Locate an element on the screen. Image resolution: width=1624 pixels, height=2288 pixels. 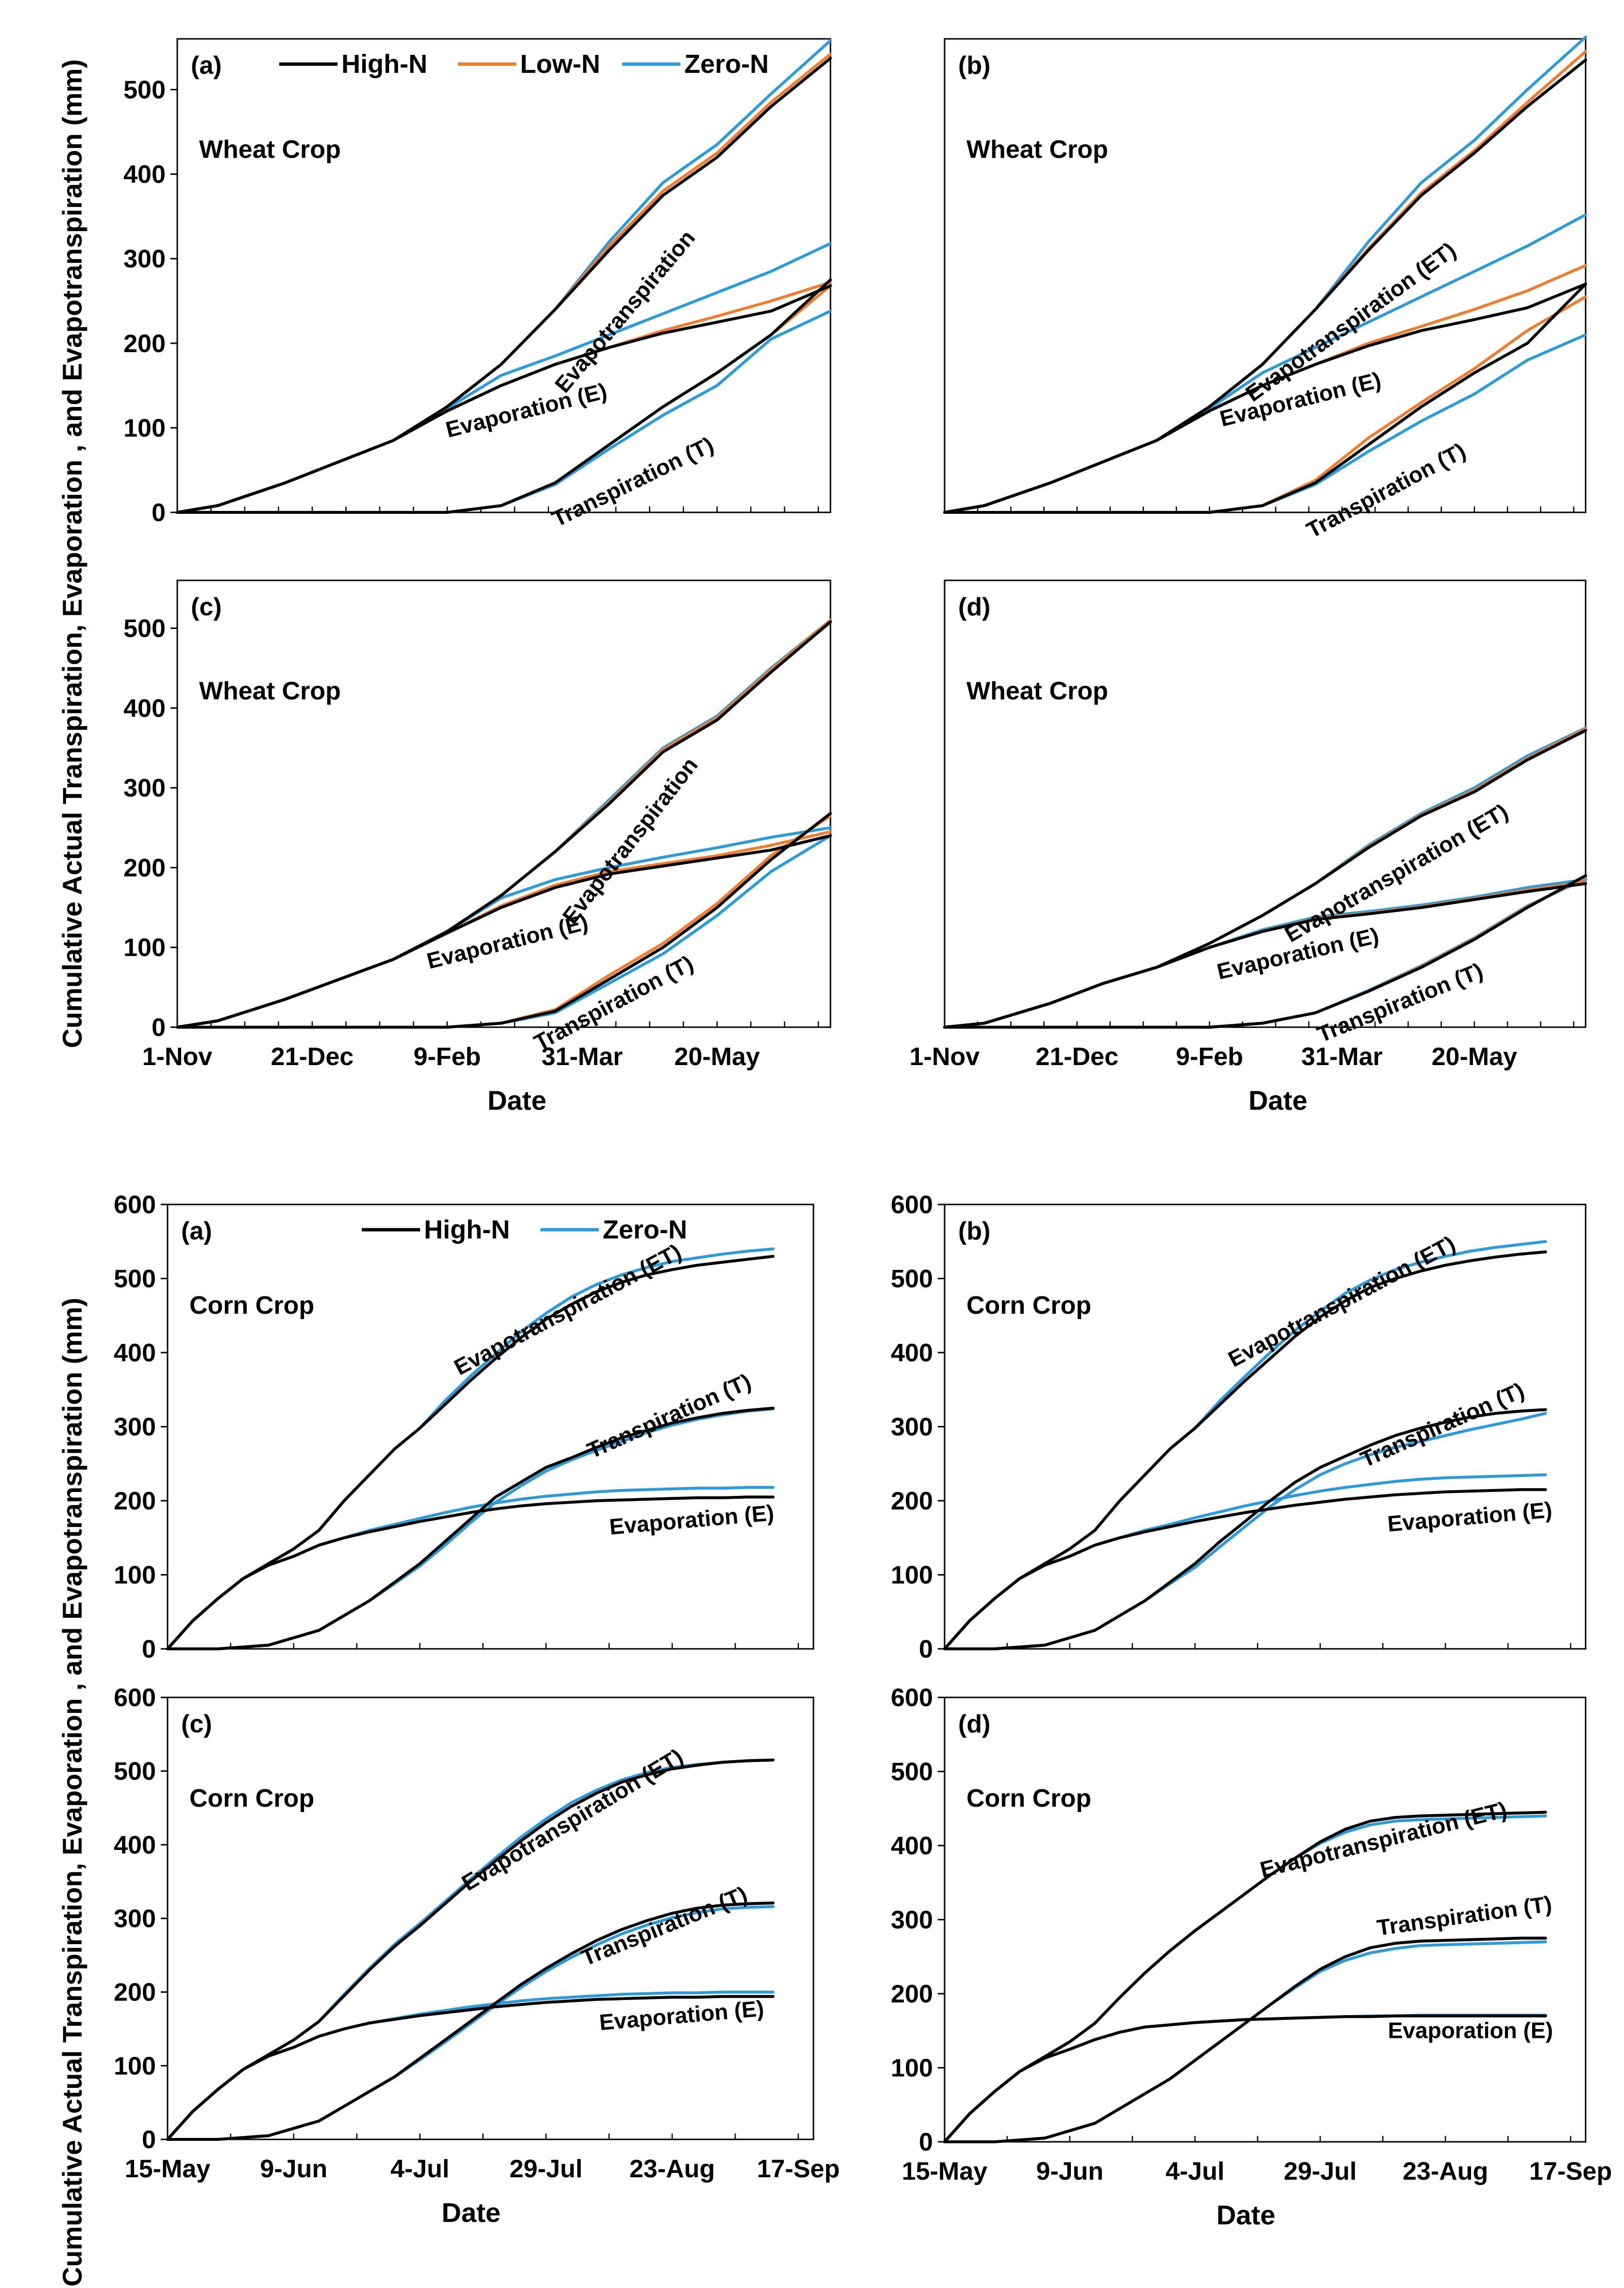
series-line-low-n-et is located at coordinates (1265, 282).